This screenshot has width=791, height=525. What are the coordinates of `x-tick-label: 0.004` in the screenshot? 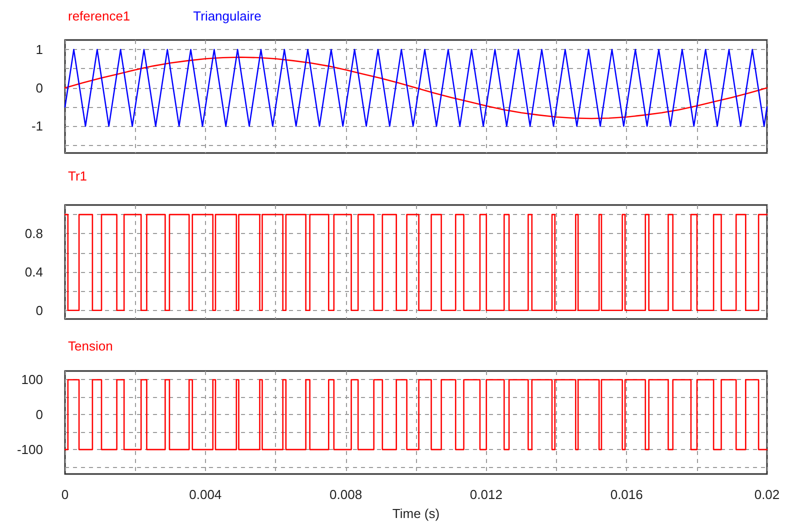 It's located at (205, 494).